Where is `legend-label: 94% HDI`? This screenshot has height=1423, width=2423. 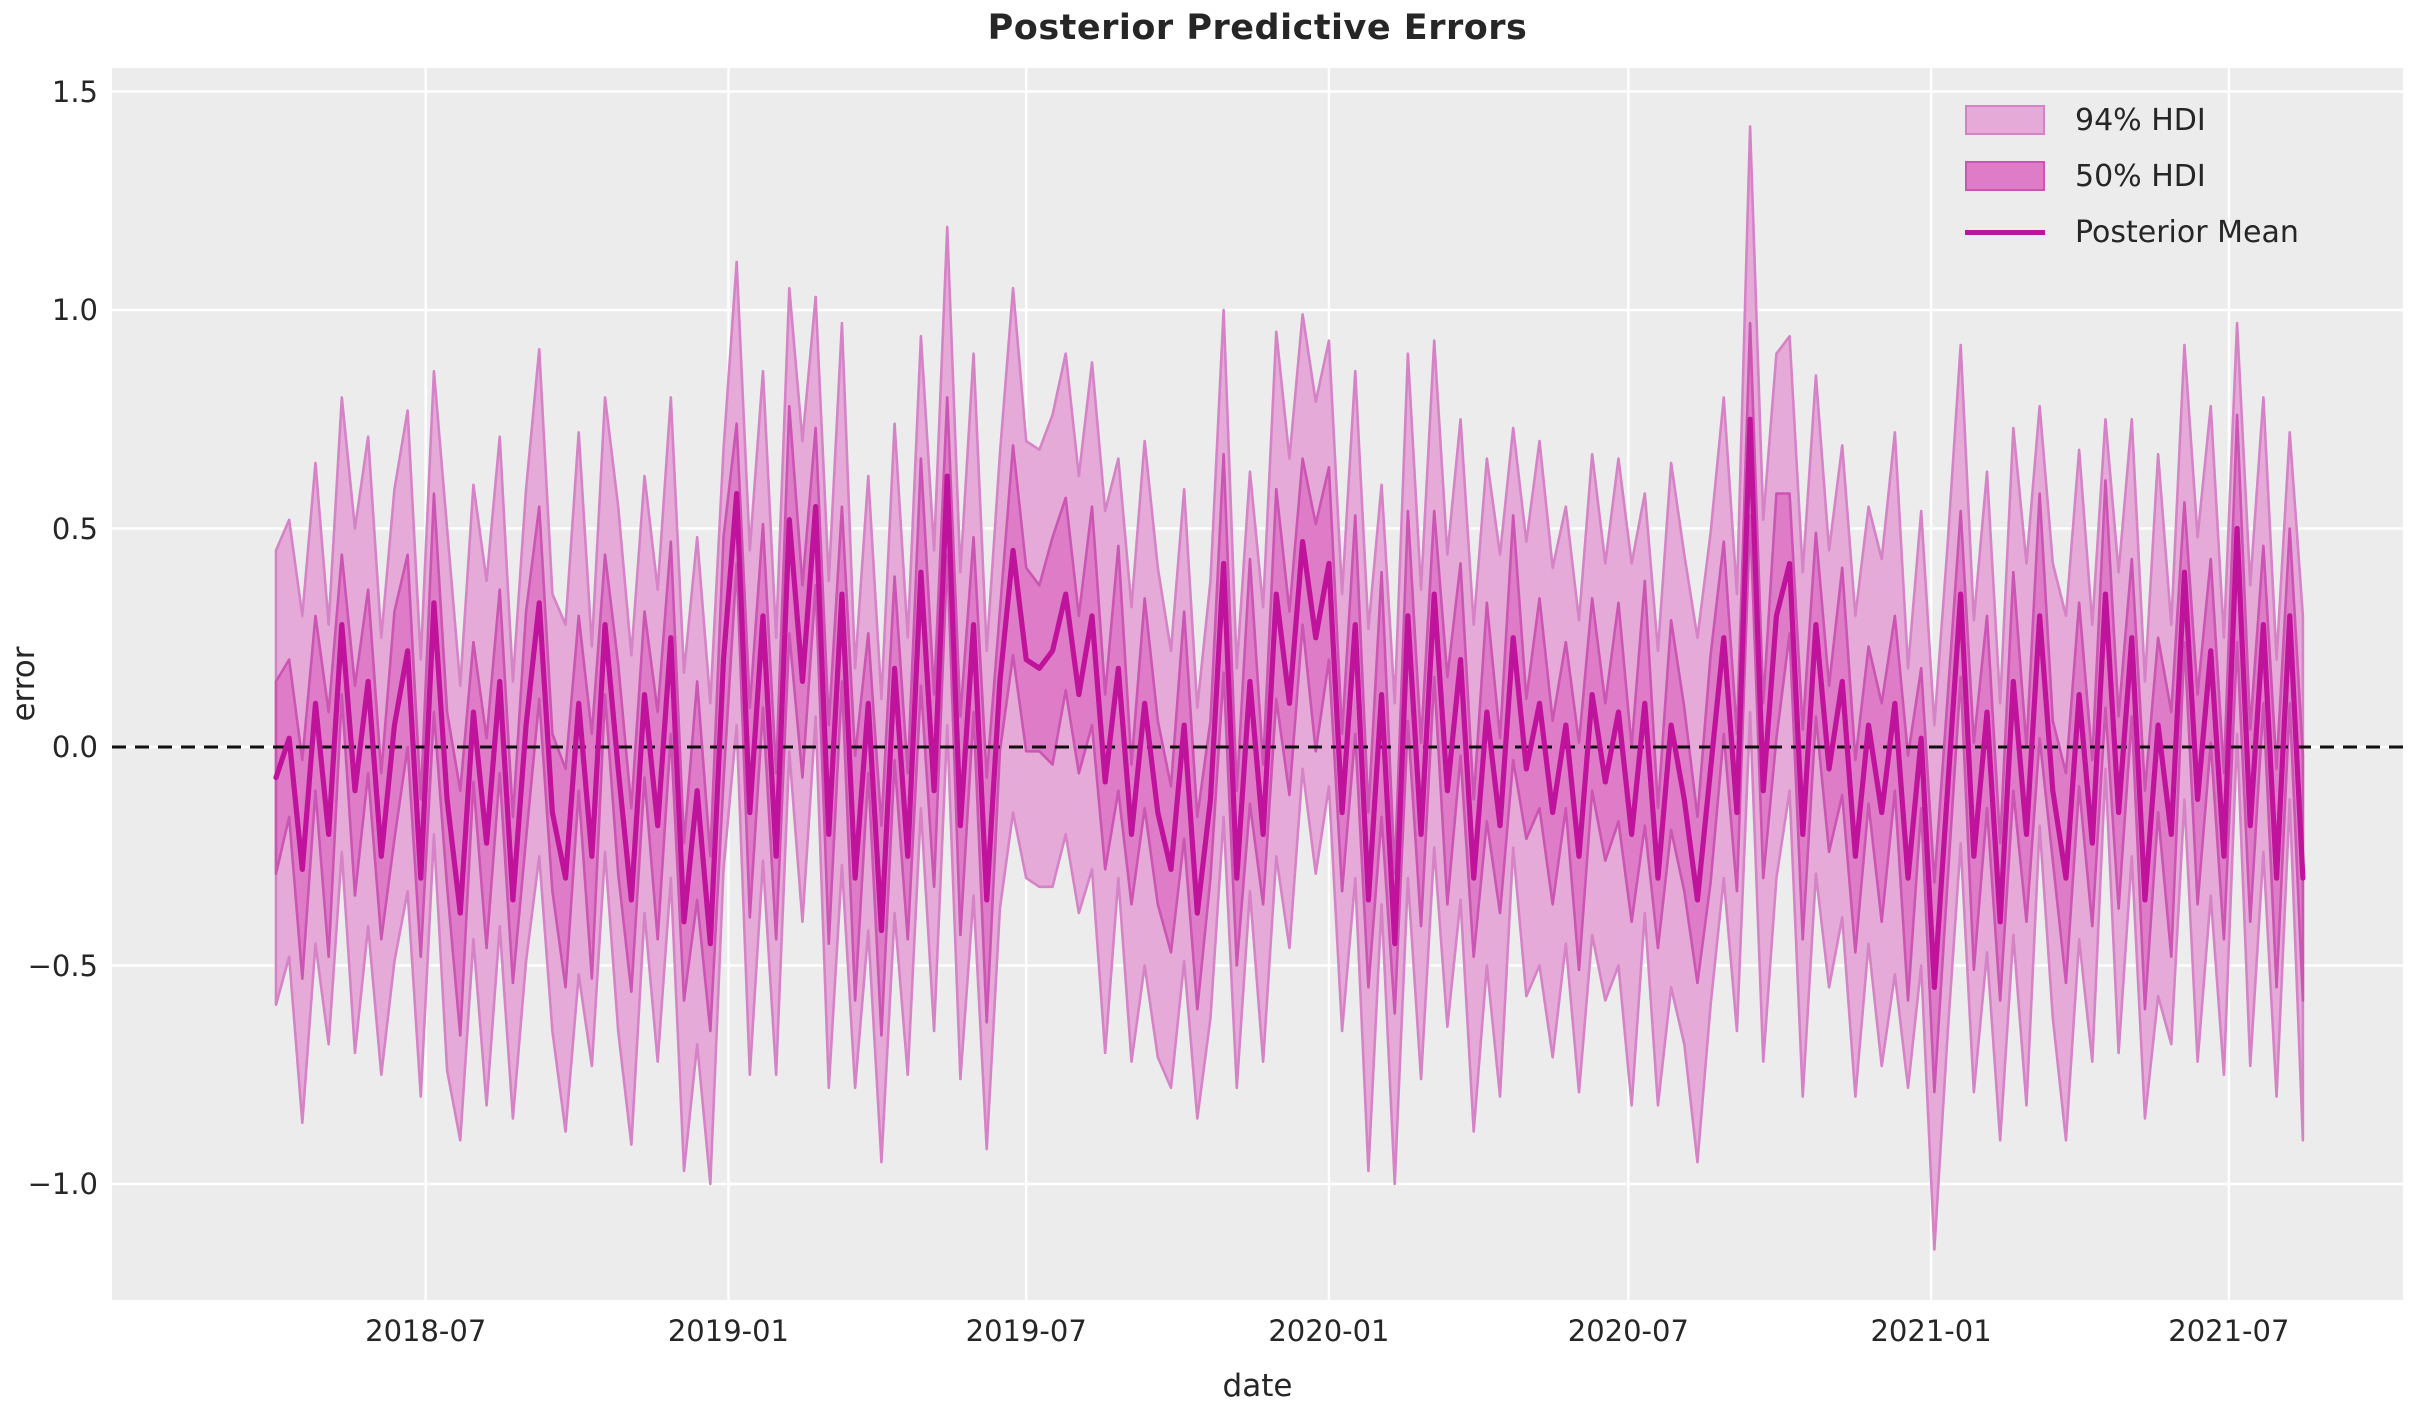
legend-label: 94% HDI is located at coordinates (2140, 120).